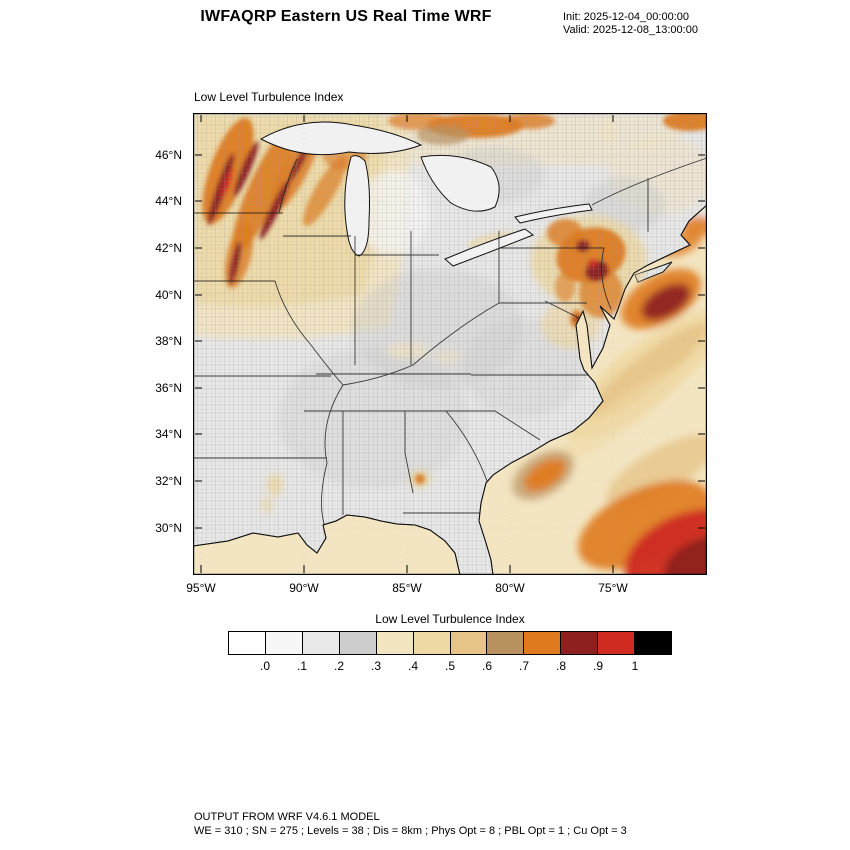 This screenshot has width=850, height=850. What do you see at coordinates (489, 247) in the screenshot?
I see `lake-erie` at bounding box center [489, 247].